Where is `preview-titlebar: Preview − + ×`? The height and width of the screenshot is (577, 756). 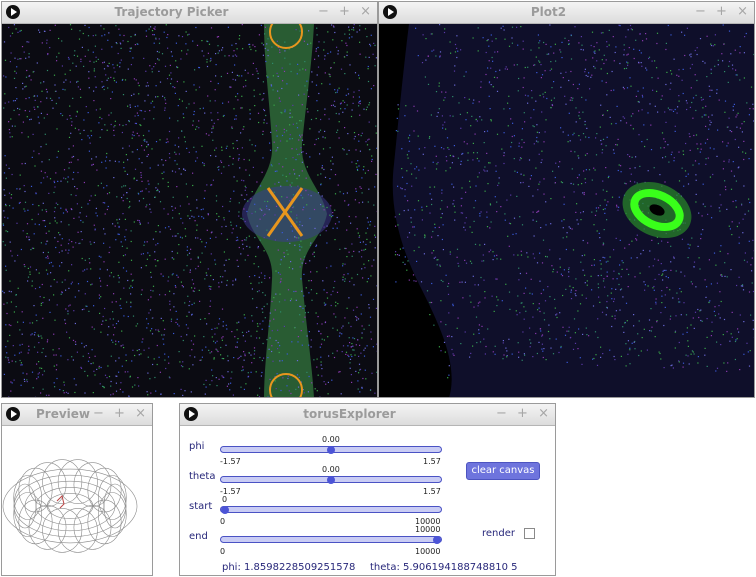
preview-titlebar: Preview − + × is located at coordinates (77, 415).